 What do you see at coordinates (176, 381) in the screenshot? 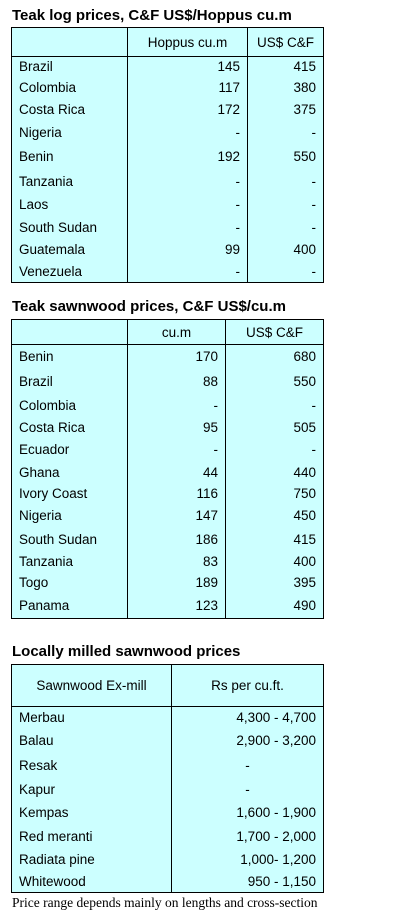
I see `volume-cell: 88` at bounding box center [176, 381].